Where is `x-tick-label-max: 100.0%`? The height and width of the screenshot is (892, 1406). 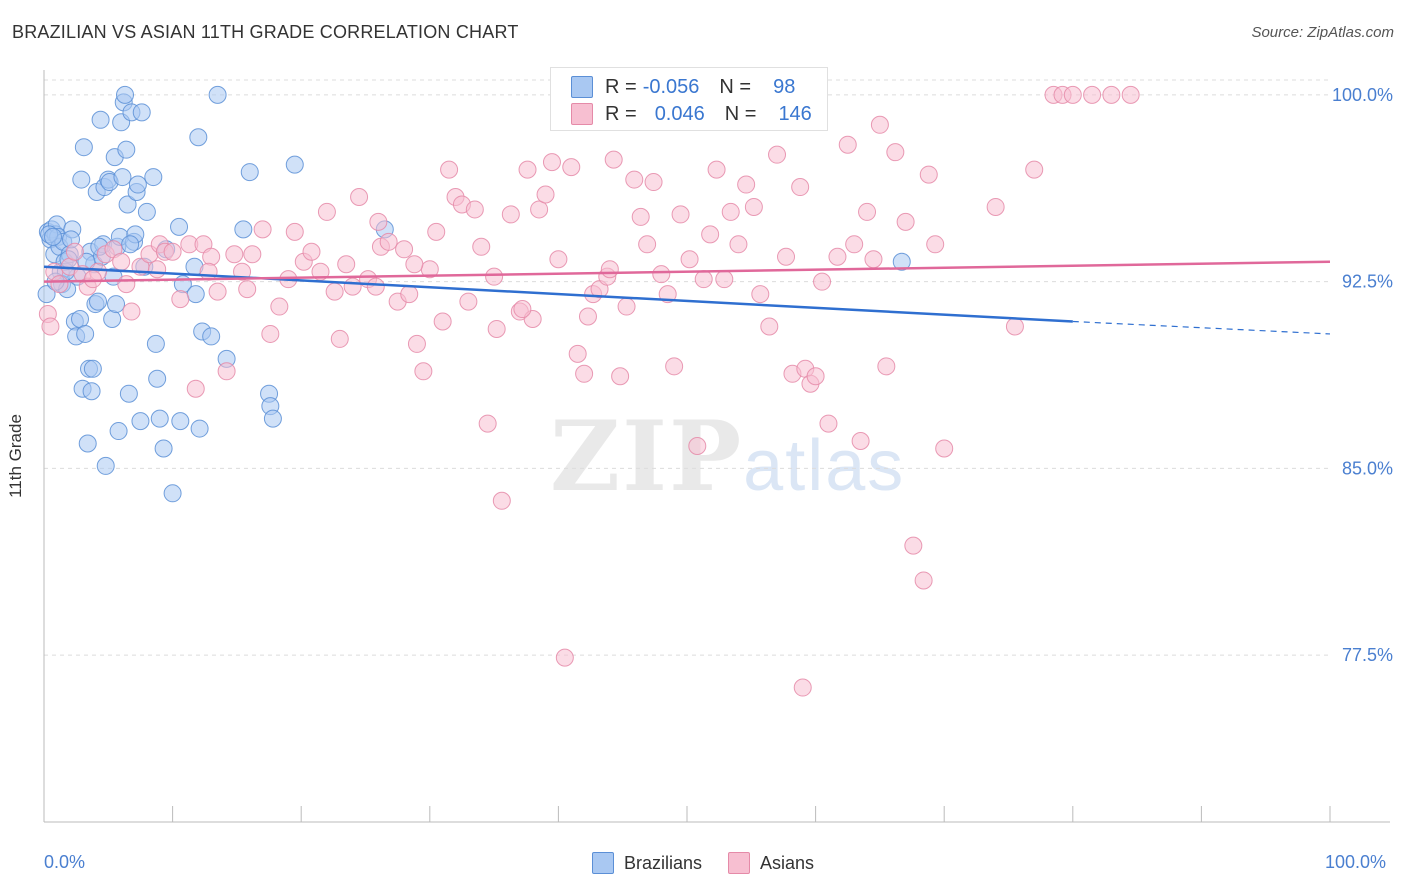 x-tick-label-max: 100.0% is located at coordinates (1356, 862).